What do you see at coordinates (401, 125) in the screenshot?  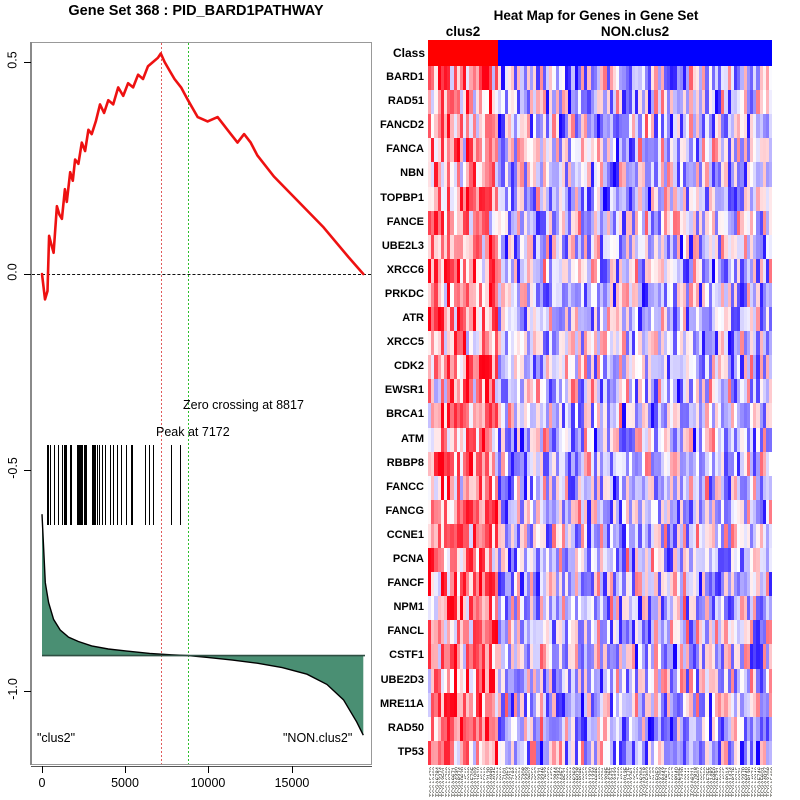 I see `gene-row-label: FANCD2` at bounding box center [401, 125].